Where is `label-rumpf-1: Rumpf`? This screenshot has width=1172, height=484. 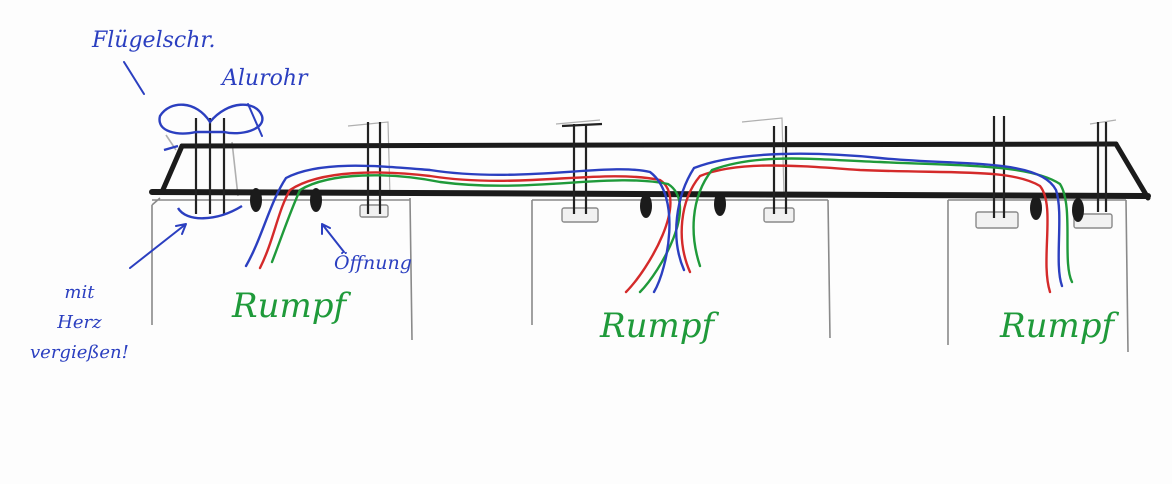
label-rumpf-1: Rumpf is located at coordinates (289, 306).